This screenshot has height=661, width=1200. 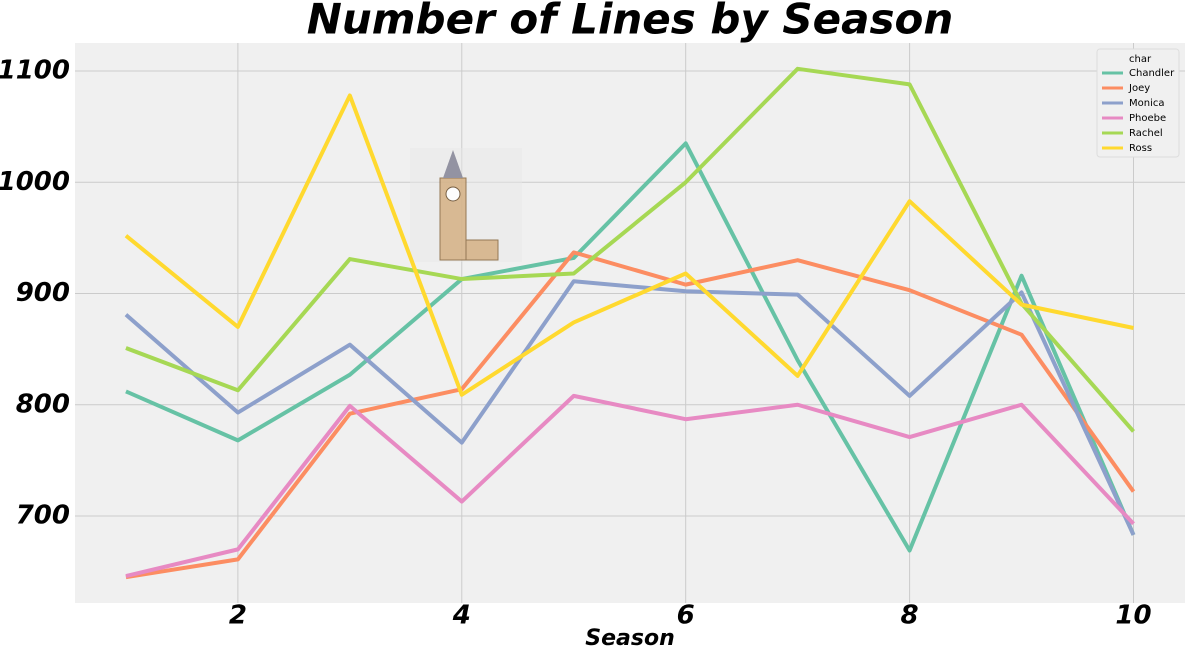 What do you see at coordinates (1139, 88) in the screenshot?
I see `legend-label: Joey` at bounding box center [1139, 88].